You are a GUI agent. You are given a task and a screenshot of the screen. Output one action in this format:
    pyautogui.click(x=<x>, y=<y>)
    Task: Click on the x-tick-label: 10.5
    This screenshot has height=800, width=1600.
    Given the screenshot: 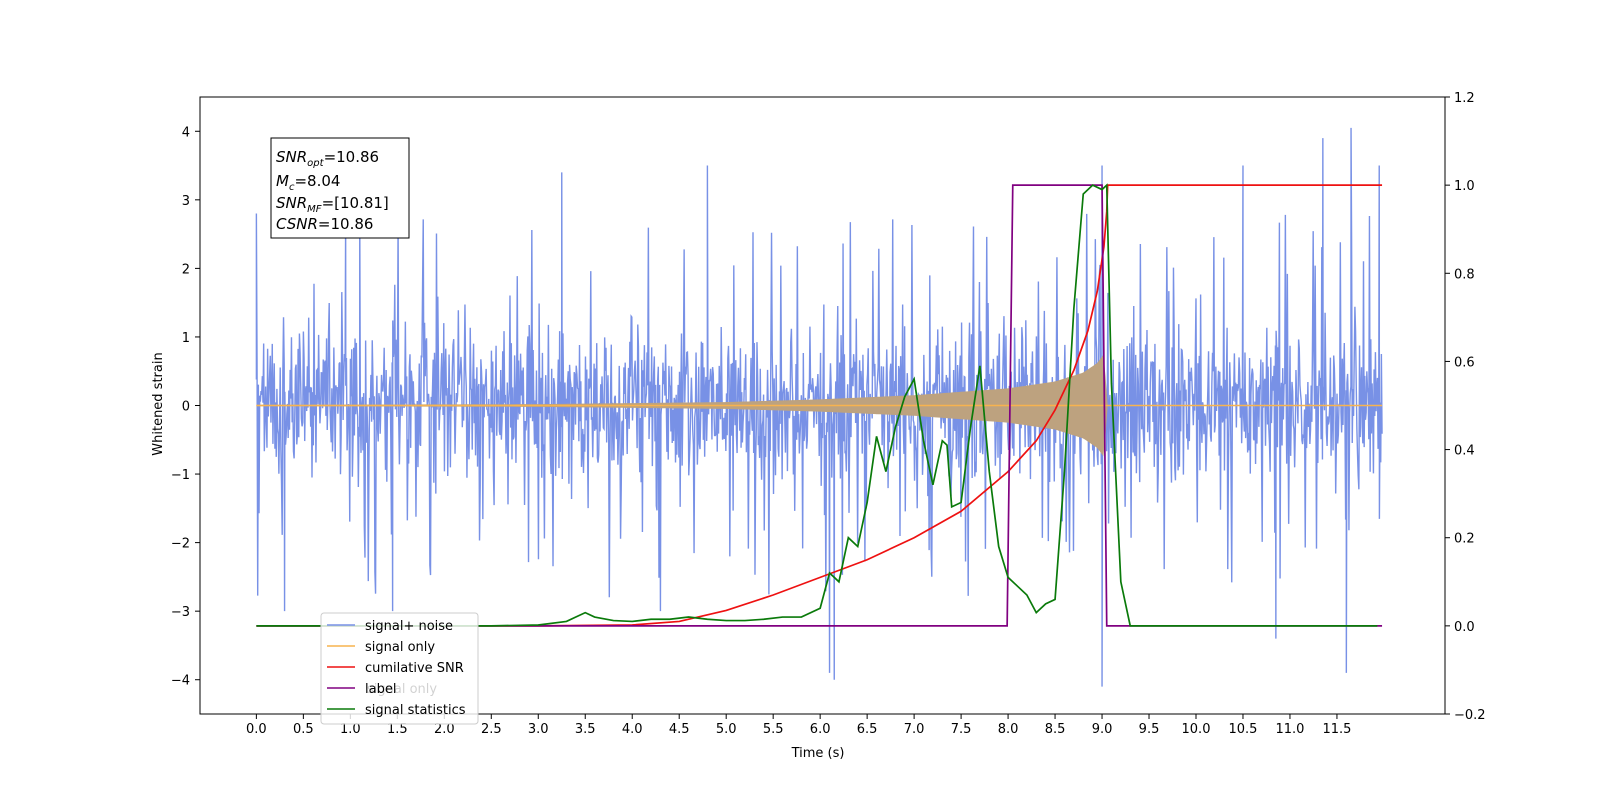 What is the action you would take?
    pyautogui.click(x=1243, y=729)
    